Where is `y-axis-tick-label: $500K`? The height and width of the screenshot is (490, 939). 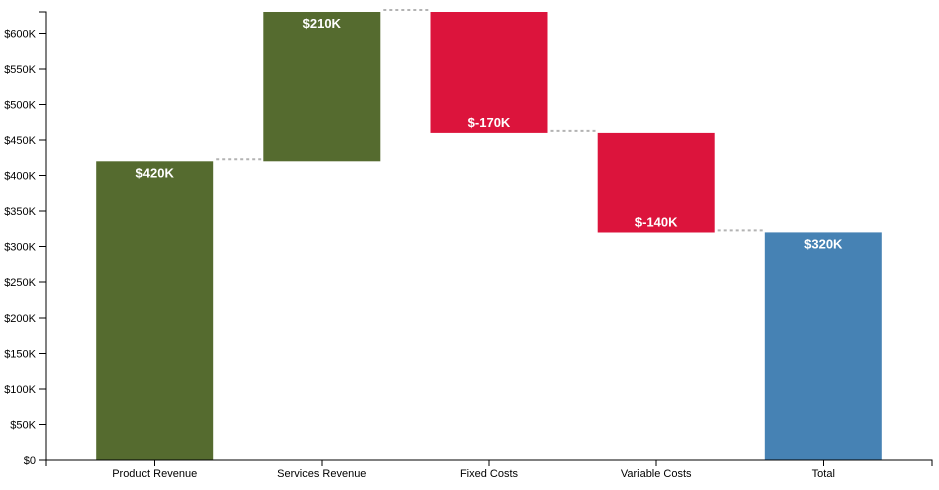
y-axis-tick-label: $500K is located at coordinates (20, 105).